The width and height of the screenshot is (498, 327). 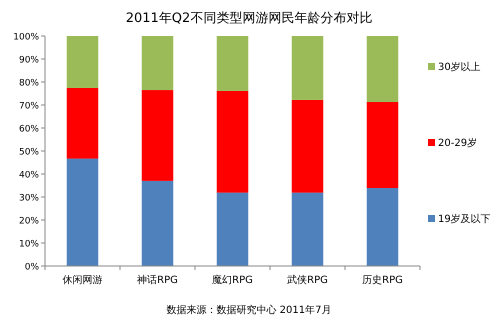 What do you see at coordinates (459, 67) in the screenshot?
I see `legend-label: 30岁以上` at bounding box center [459, 67].